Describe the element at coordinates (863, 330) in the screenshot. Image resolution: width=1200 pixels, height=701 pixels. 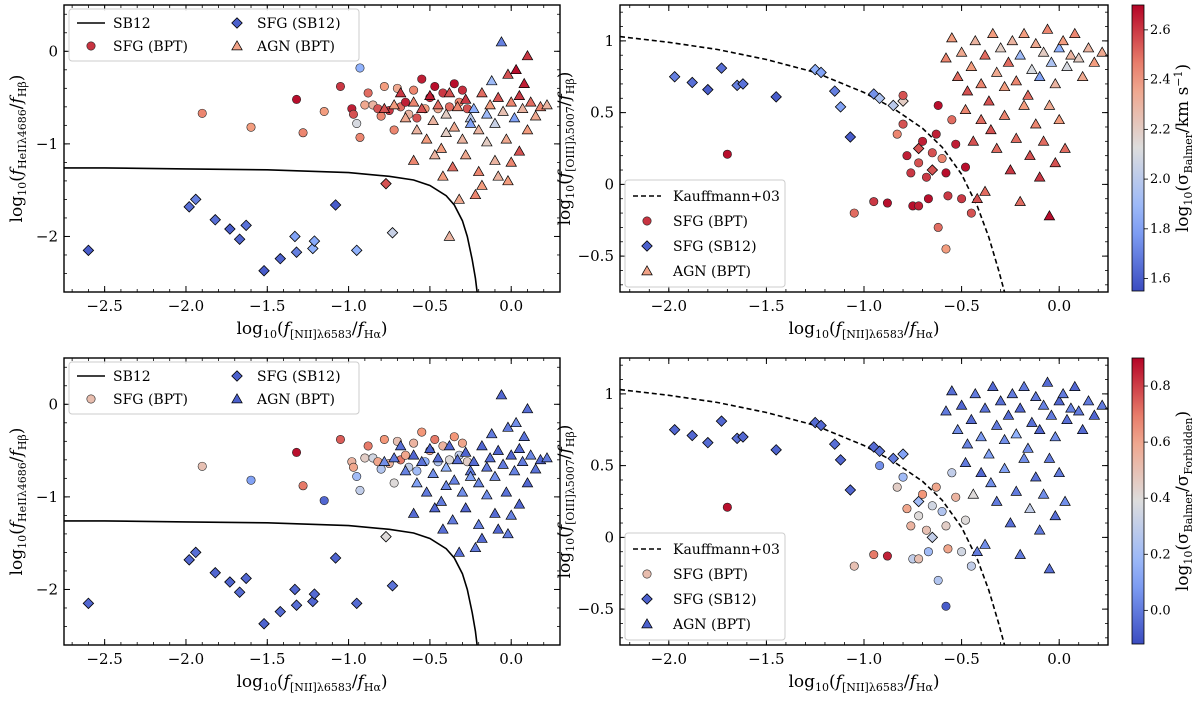
I see `x-axis-label: log10(f[NII]λ6583/fHα)` at that location.